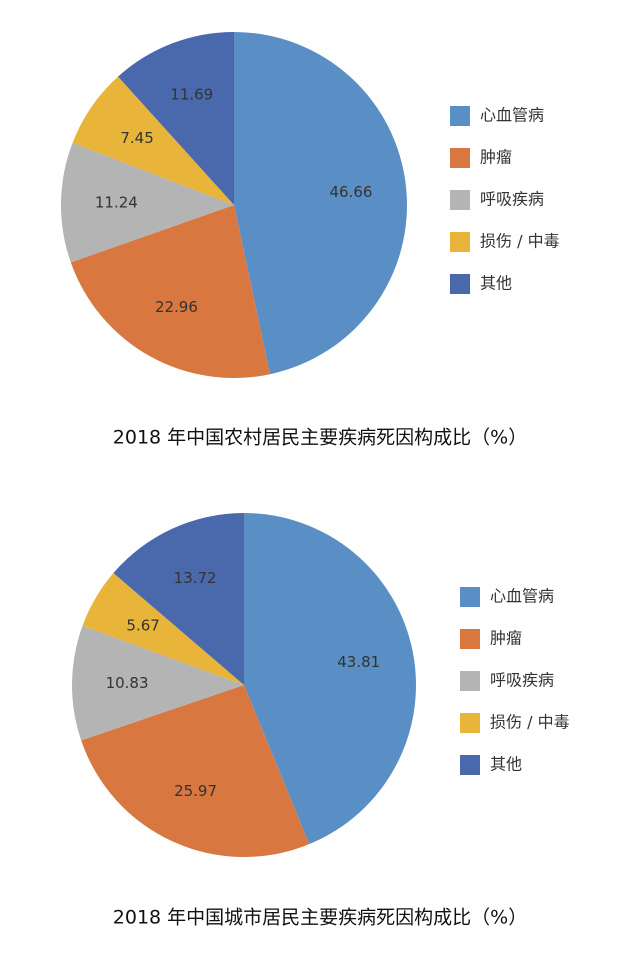 This screenshot has width=640, height=960. I want to click on data-label: 25.97, so click(195, 791).